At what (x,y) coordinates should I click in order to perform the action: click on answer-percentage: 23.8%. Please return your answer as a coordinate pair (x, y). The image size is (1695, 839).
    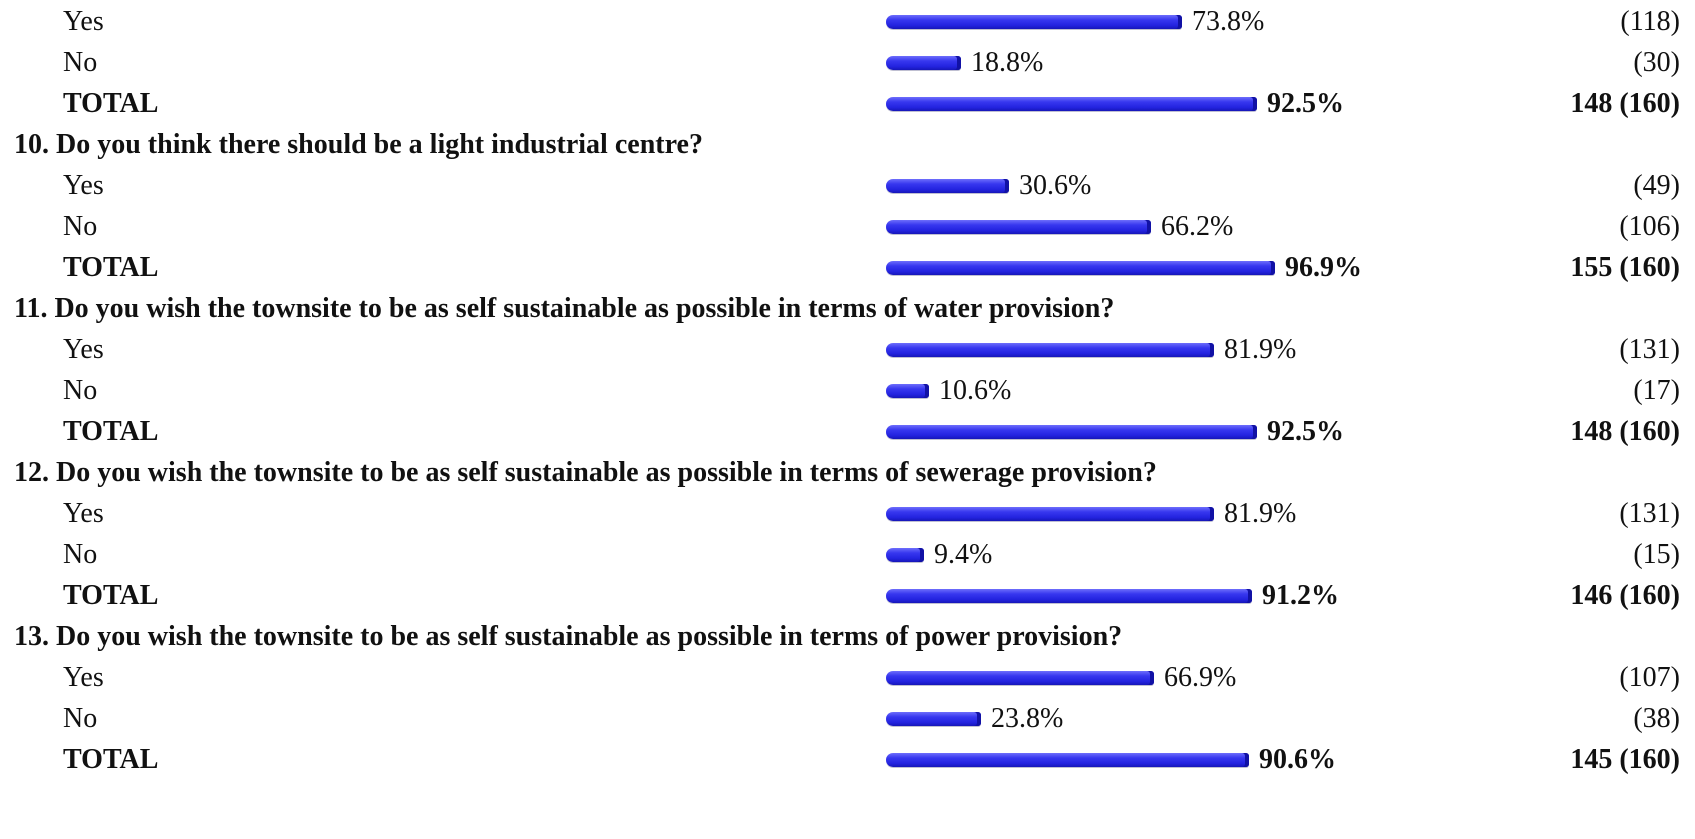
    Looking at the image, I should click on (1027, 718).